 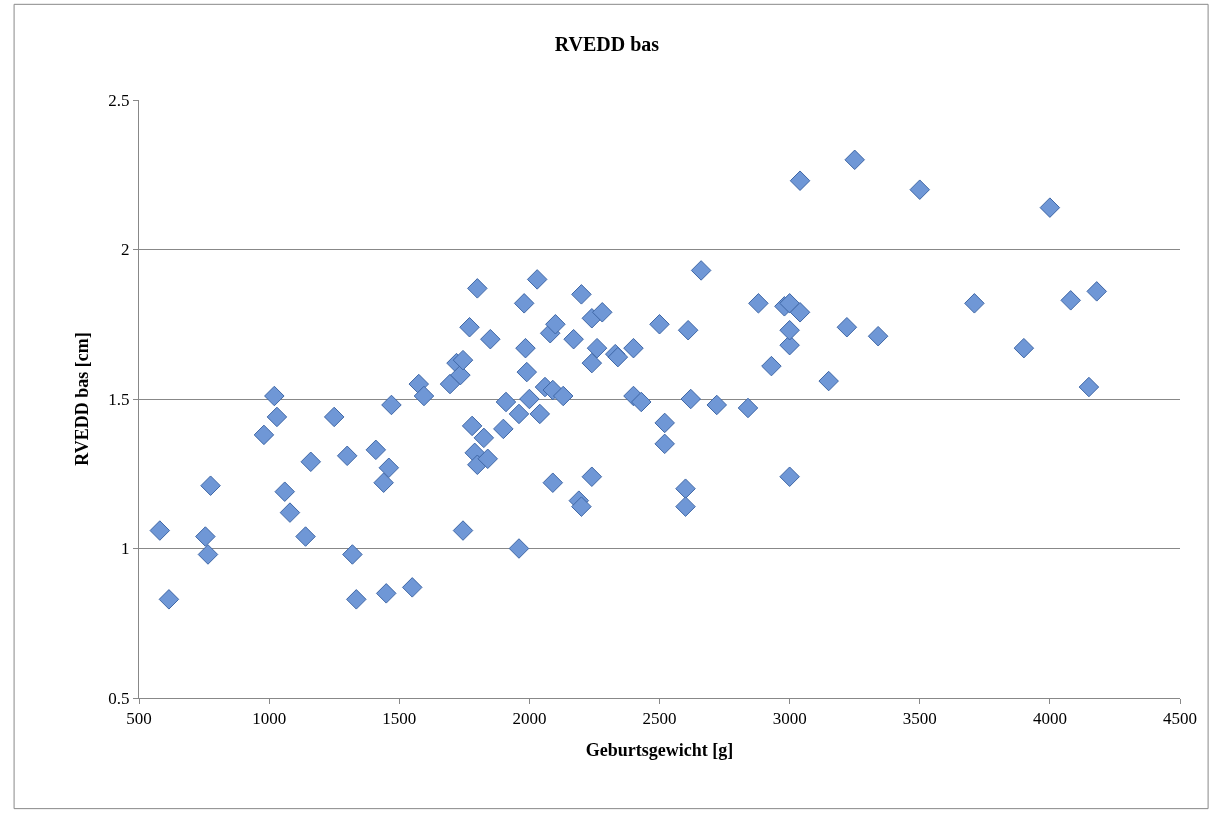 I want to click on x-tick-label: 3500, so click(x=919, y=719).